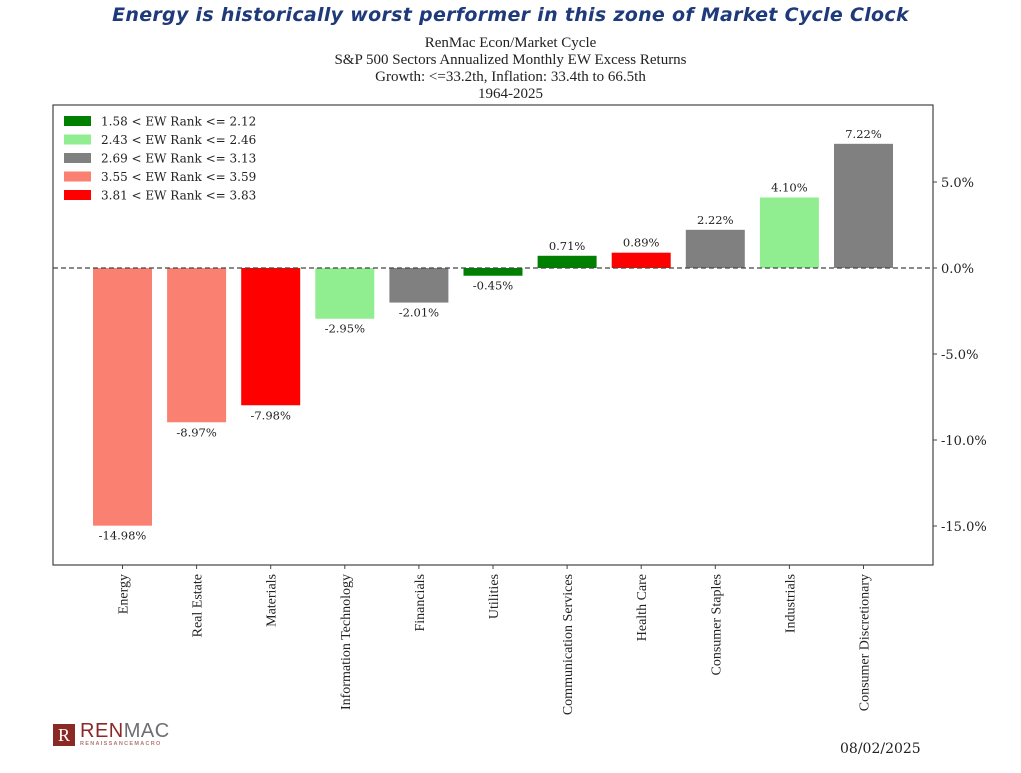 The width and height of the screenshot is (1021, 773). Describe the element at coordinates (964, 527) in the screenshot. I see `y-tick-label: -15.0%` at that location.